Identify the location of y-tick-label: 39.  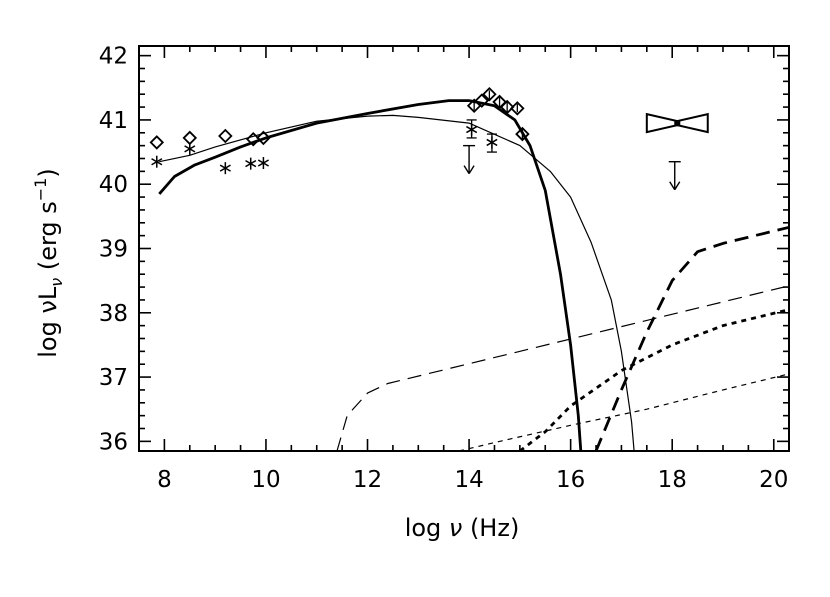
(113, 250).